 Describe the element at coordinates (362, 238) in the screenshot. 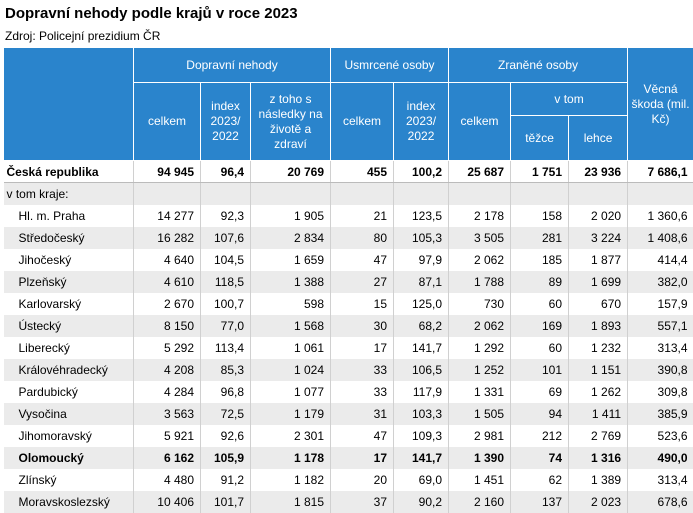

I see `cell: 80` at that location.